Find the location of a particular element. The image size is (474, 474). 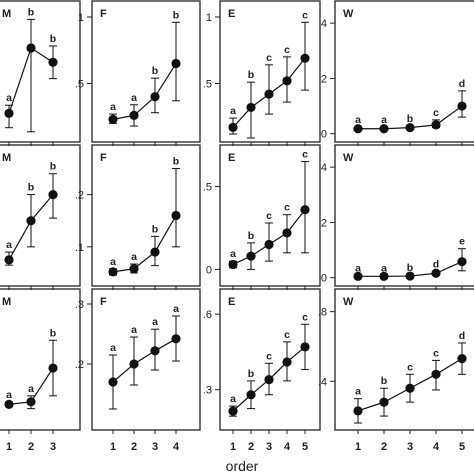

panel-12: W .4 .8 a b c c d 1 2 3 4 5 is located at coordinates (396, 370).